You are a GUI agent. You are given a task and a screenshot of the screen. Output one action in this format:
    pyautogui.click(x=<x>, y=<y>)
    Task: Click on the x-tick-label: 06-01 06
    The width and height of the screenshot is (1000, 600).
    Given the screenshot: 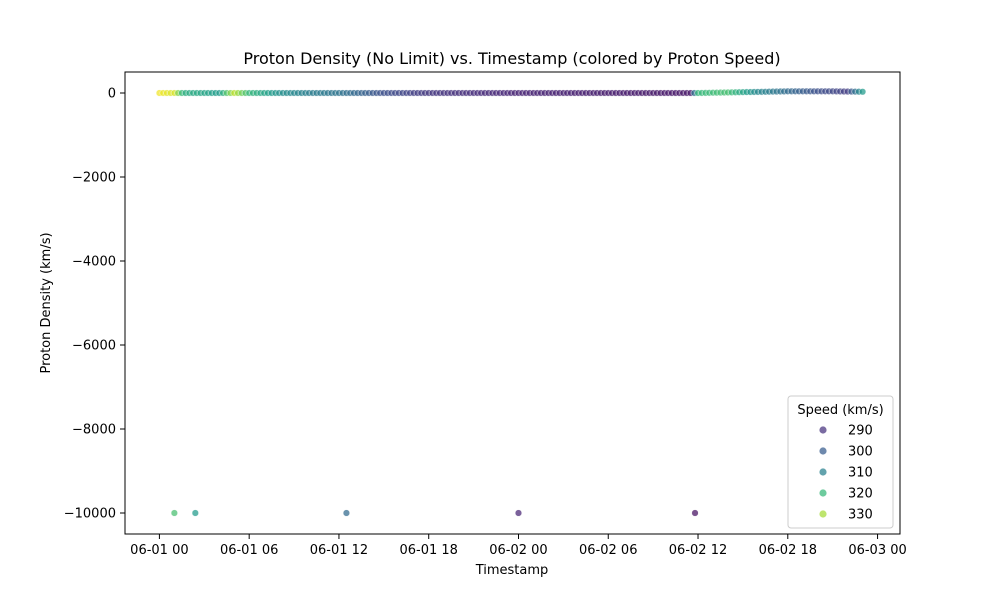 What is the action you would take?
    pyautogui.click(x=249, y=550)
    